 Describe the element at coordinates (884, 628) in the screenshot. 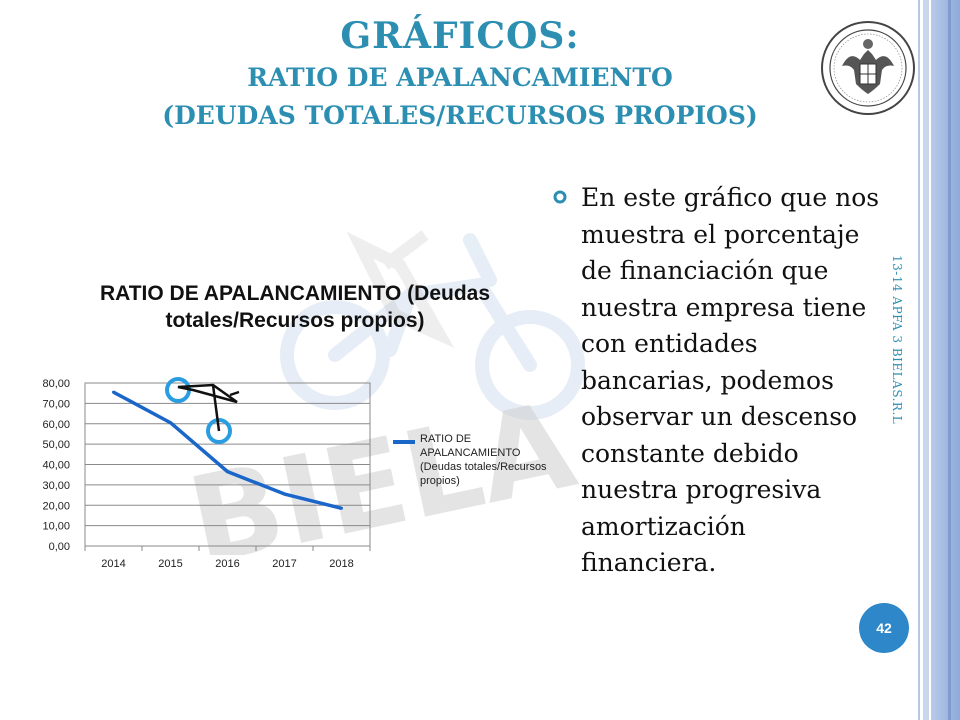

I see `page-number-badge: 42` at that location.